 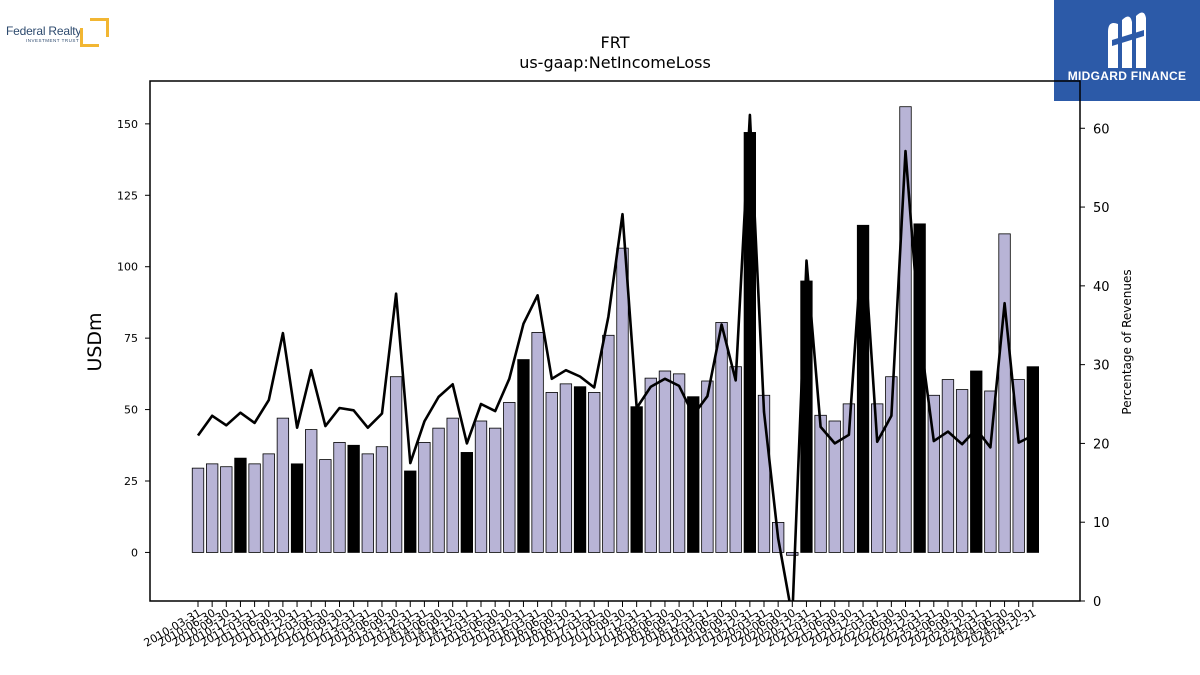 I want to click on y-axis-label: USDm, so click(x=95, y=341).